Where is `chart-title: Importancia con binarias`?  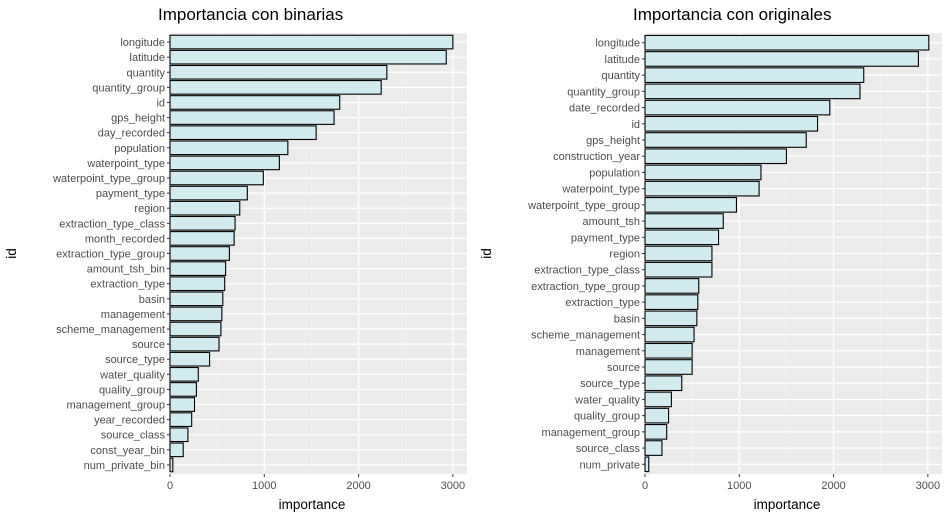
chart-title: Importancia con binarias is located at coordinates (250, 14).